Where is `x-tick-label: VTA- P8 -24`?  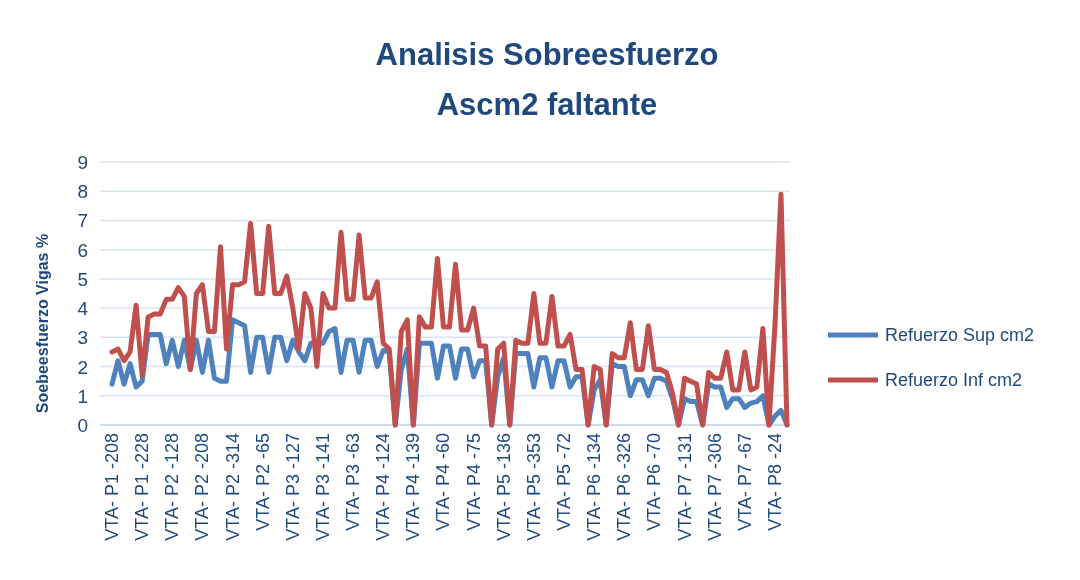 x-tick-label: VTA- P8 -24 is located at coordinates (774, 482).